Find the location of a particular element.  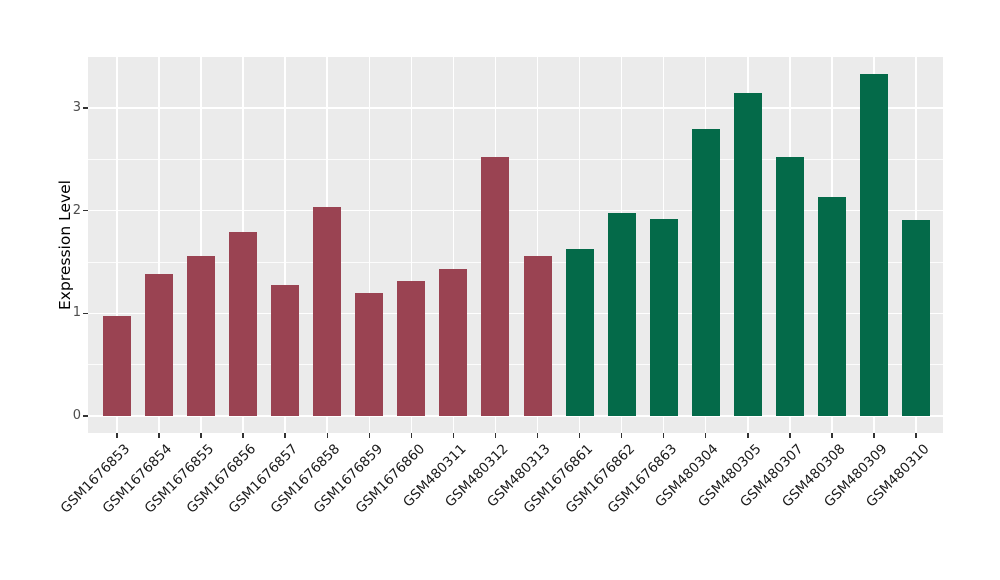

y-tick-label: 0 is located at coordinates (76, 415).